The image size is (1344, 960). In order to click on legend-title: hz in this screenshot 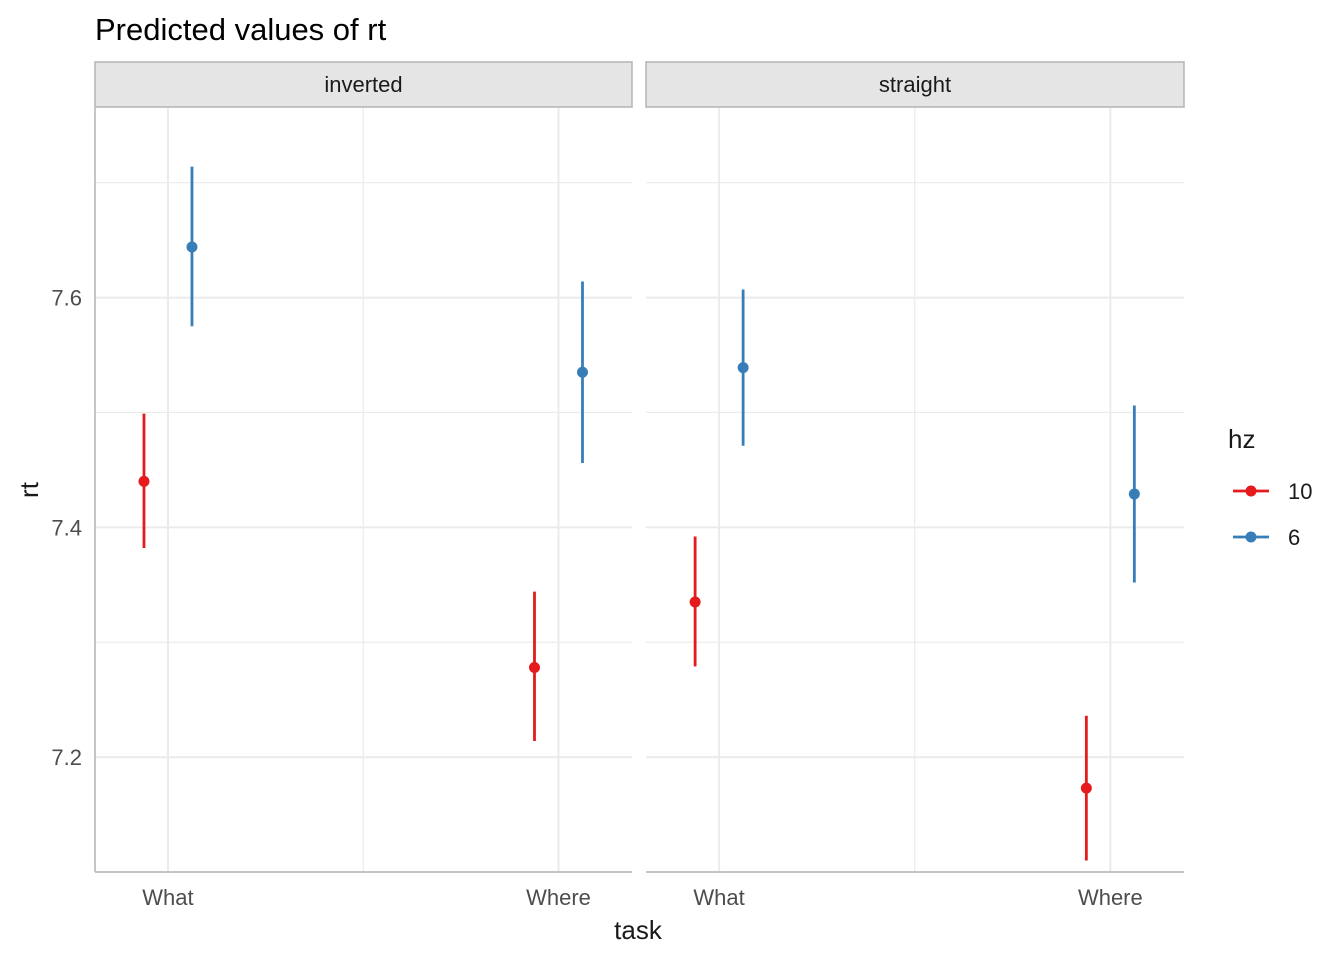, I will do `click(1241, 439)`.